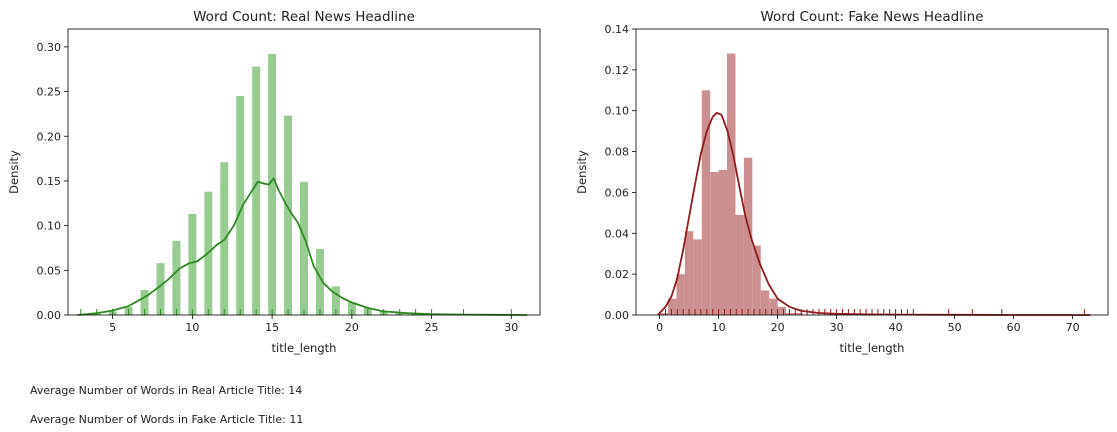 The height and width of the screenshot is (432, 1117). What do you see at coordinates (617, 192) in the screenshot?
I see `y-tick-label: 0.06` at bounding box center [617, 192].